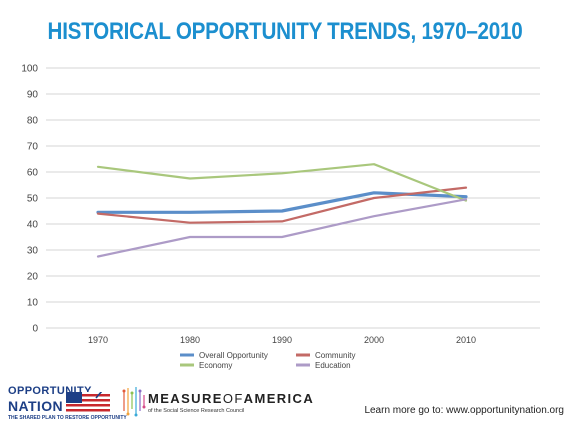  What do you see at coordinates (279, 398) in the screenshot?
I see `moa-america-text: AMERICA` at bounding box center [279, 398].